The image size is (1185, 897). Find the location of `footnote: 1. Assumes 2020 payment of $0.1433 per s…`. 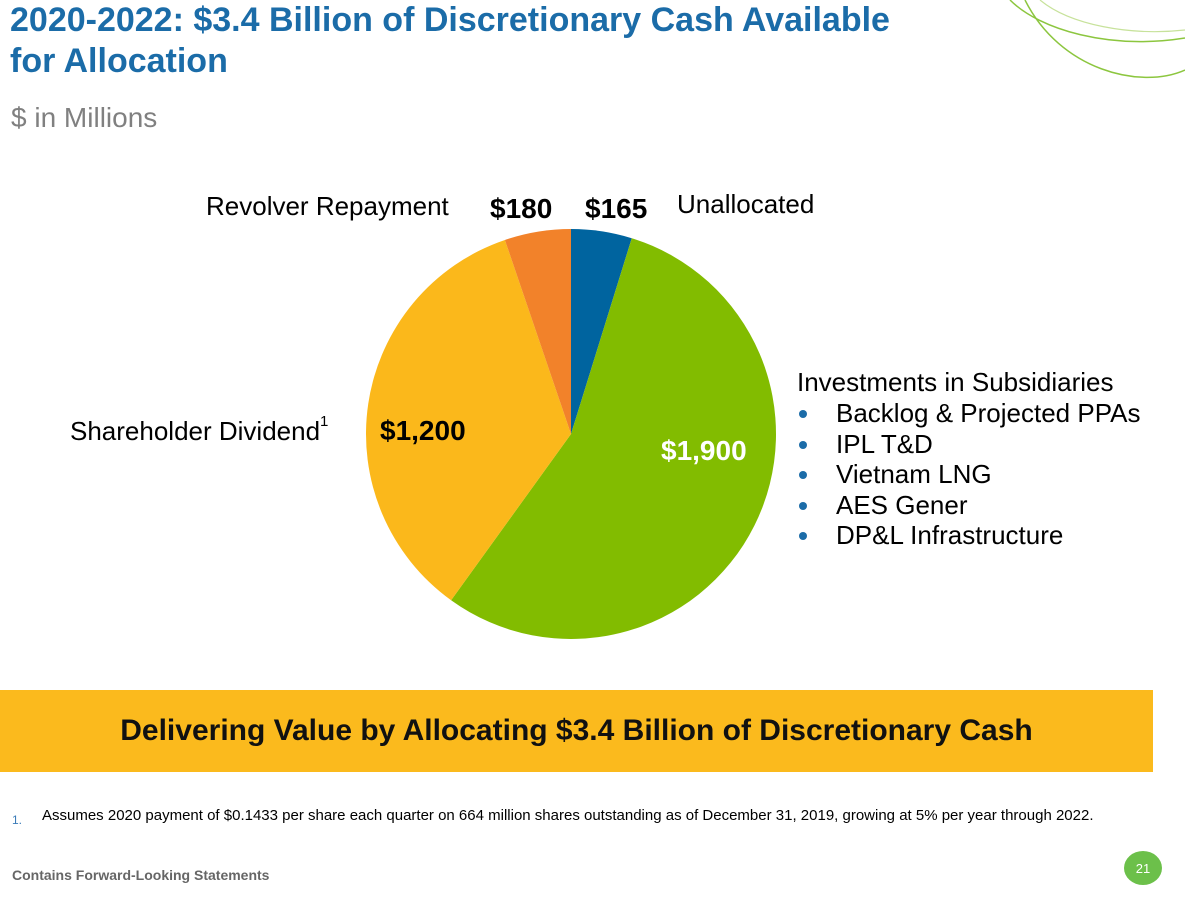

footnote: 1. Assumes 2020 payment of $0.1433 per s… is located at coordinates (587, 817).